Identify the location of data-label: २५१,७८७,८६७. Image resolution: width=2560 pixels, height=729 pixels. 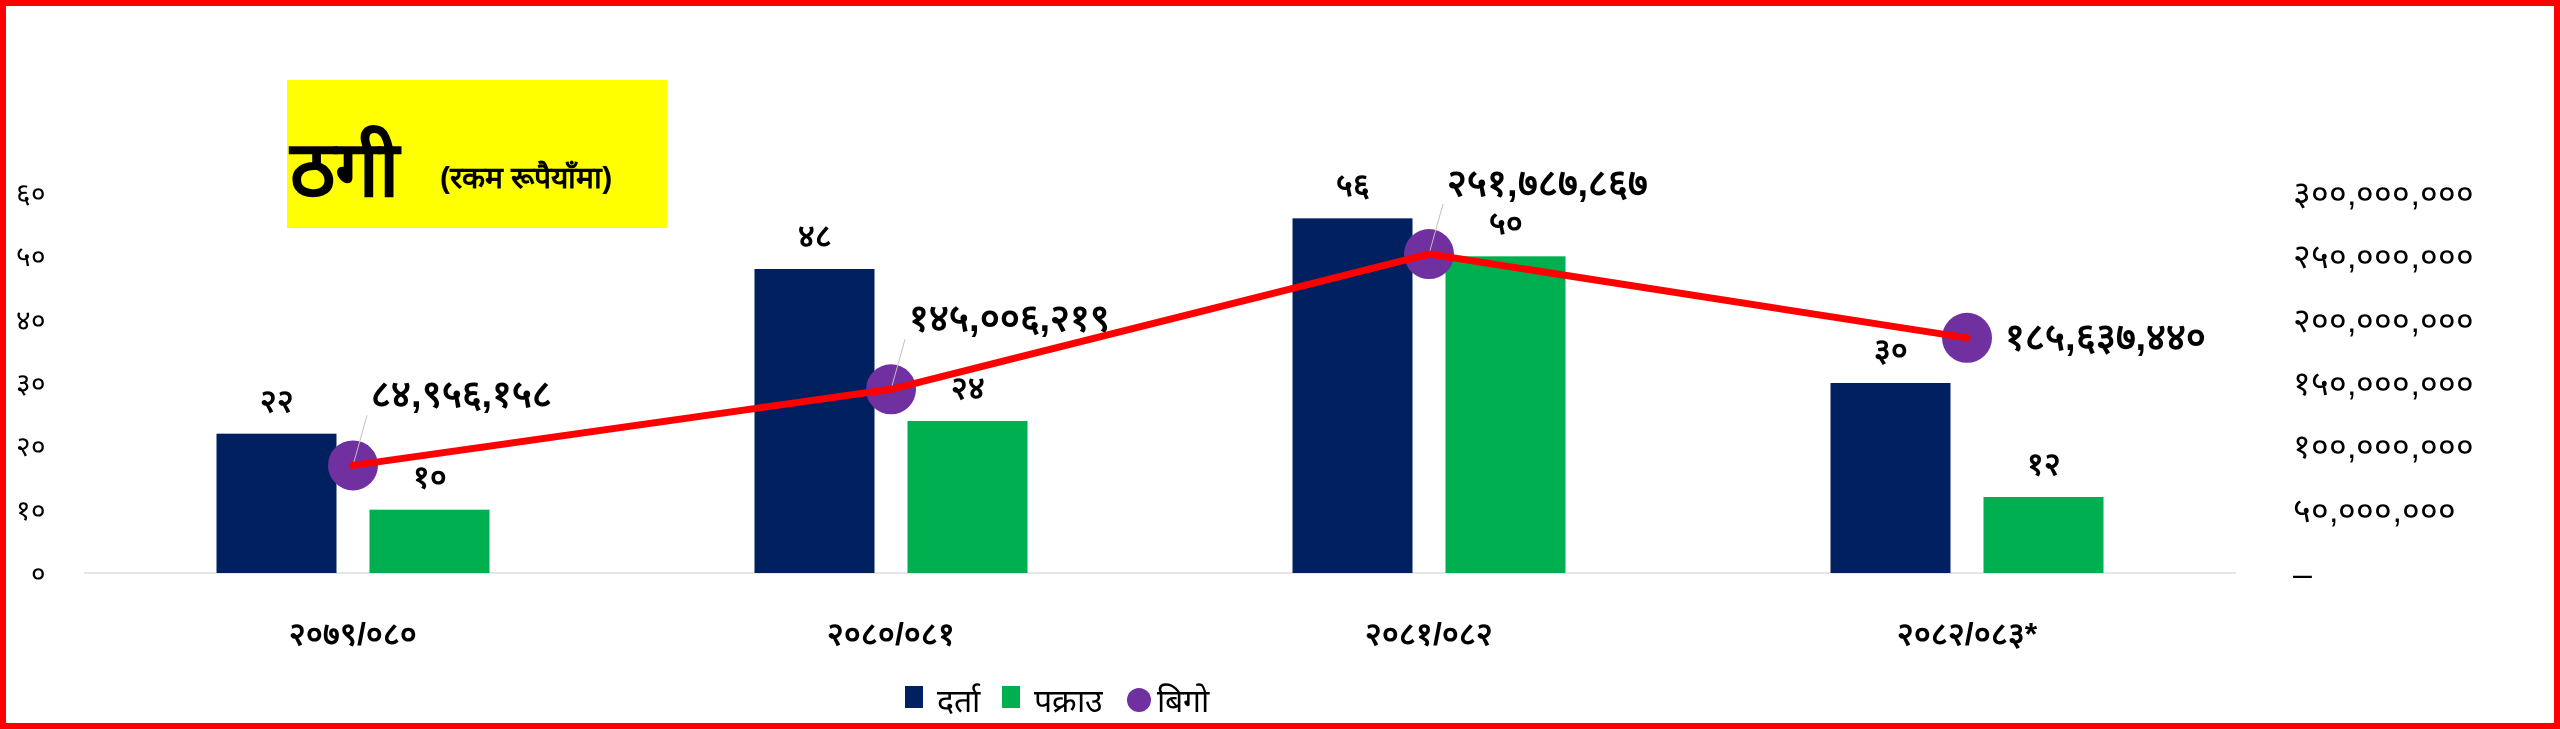
(1548, 183).